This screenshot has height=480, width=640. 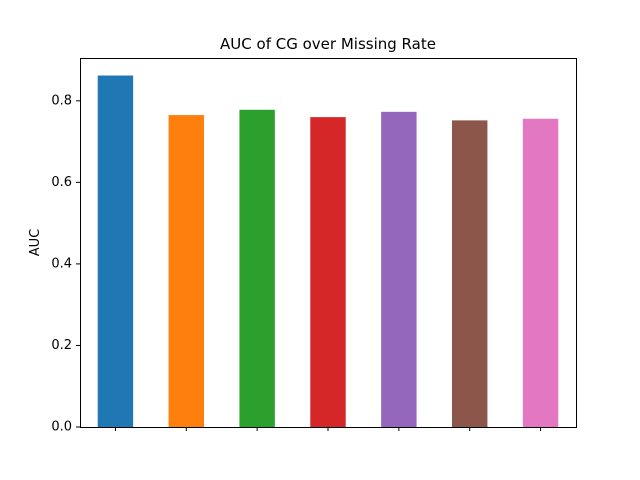 What do you see at coordinates (61, 100) in the screenshot?
I see `y-tick-label: 0.8` at bounding box center [61, 100].